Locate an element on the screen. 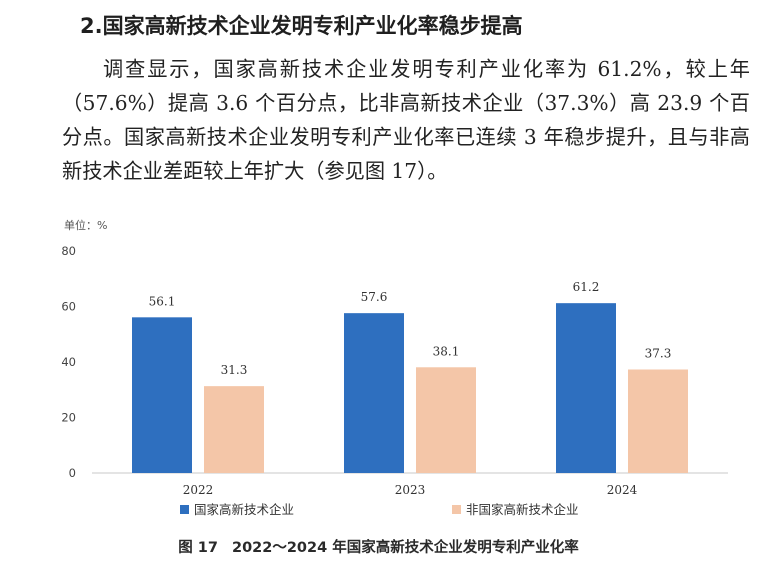 This screenshot has width=757, height=576. figure-caption: 图 17 2022～2024 年国家高新技术企业发明专利产业化率 is located at coordinates (378, 546).